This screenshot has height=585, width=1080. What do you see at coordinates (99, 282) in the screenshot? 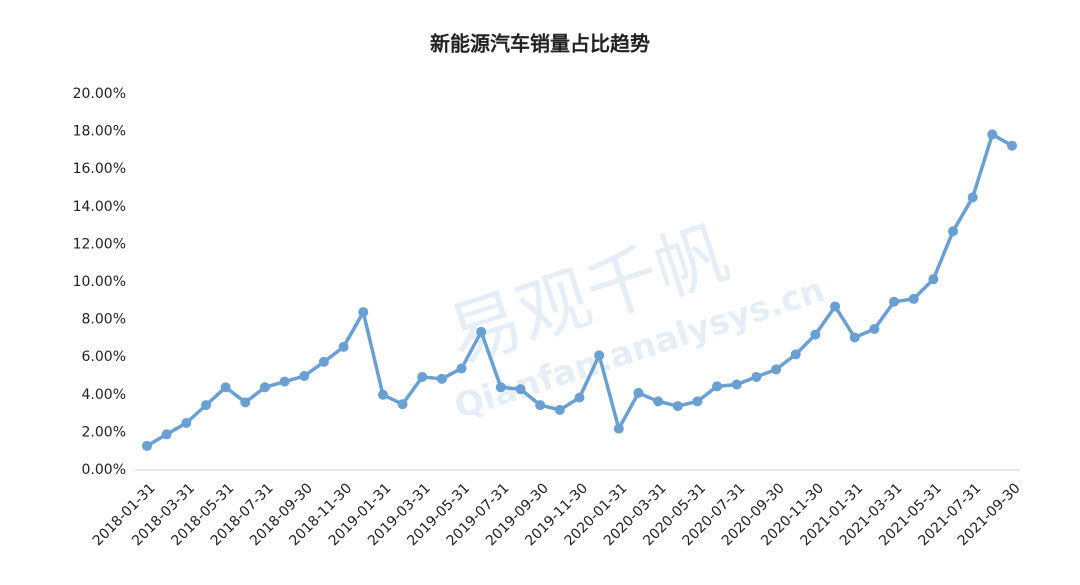
I see `y-tick-label: 10.00%` at bounding box center [99, 282].